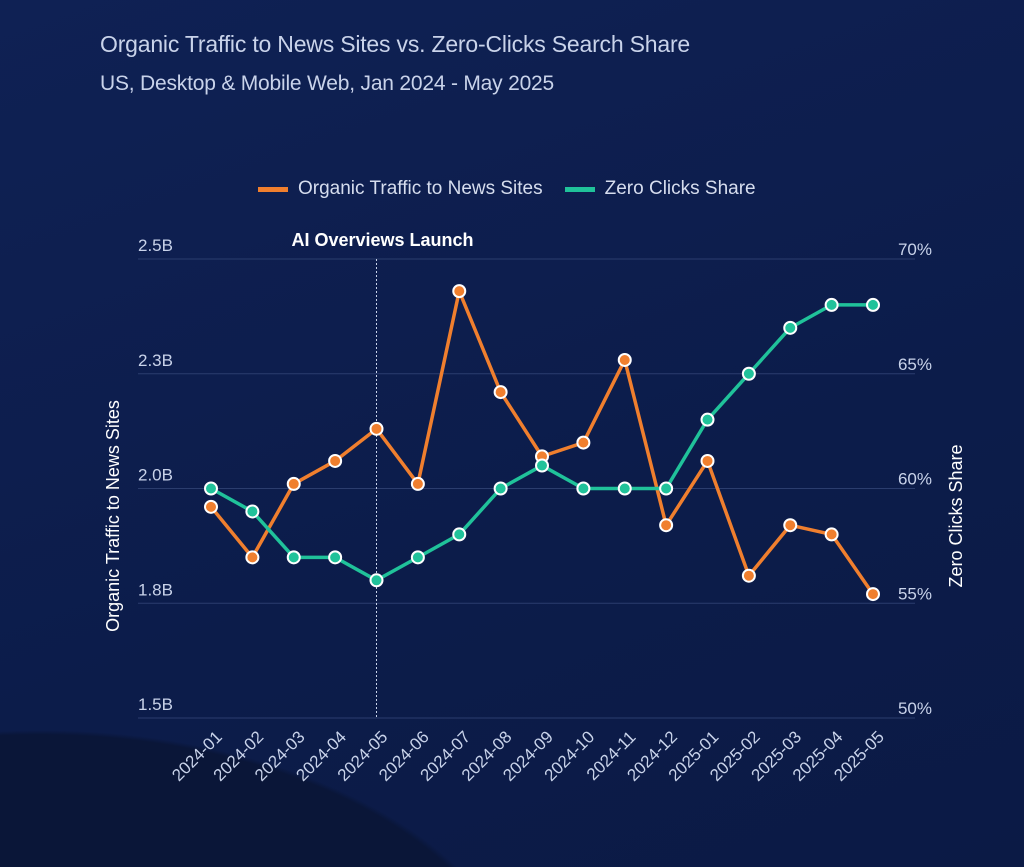 This screenshot has height=867, width=1024. What do you see at coordinates (680, 188) in the screenshot?
I see `legend-label: Zero Clicks Share` at bounding box center [680, 188].